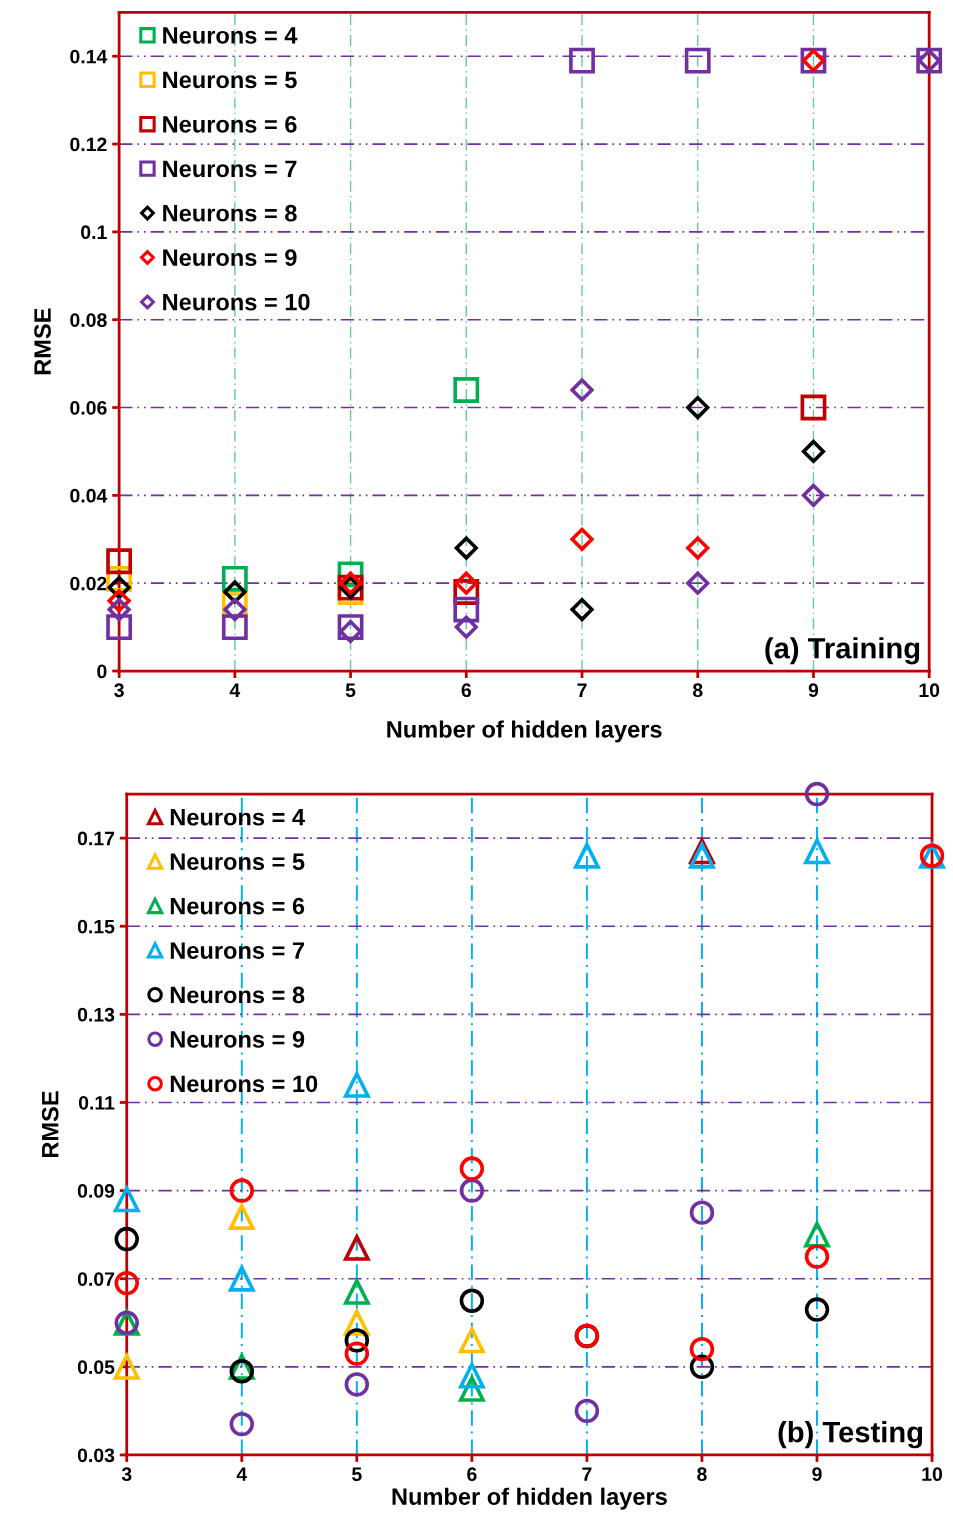 The width and height of the screenshot is (953, 1538). What do you see at coordinates (96, 1367) in the screenshot?
I see `y-tick-label: 0.05` at bounding box center [96, 1367].